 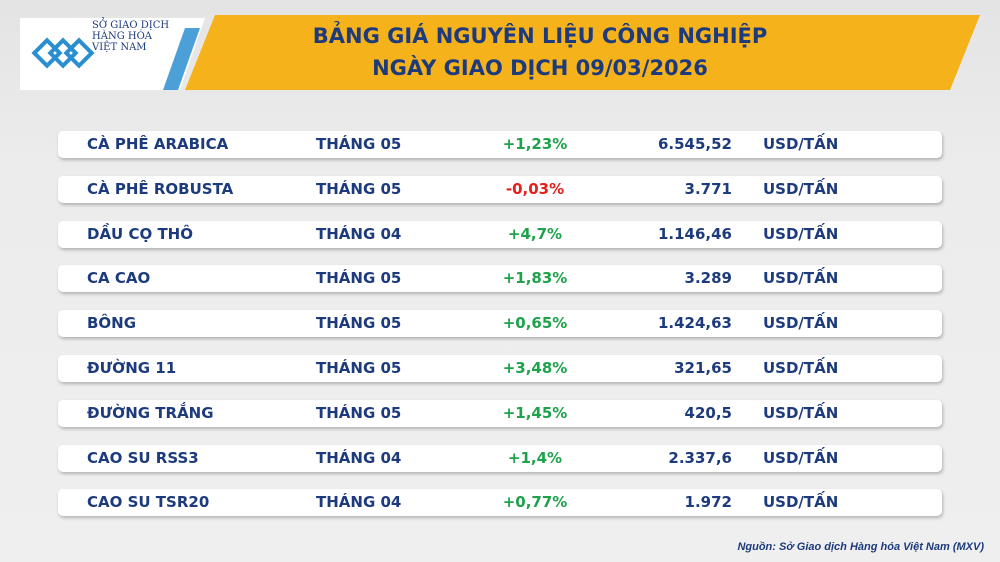 I want to click on change: +1,83%, so click(x=535, y=278).